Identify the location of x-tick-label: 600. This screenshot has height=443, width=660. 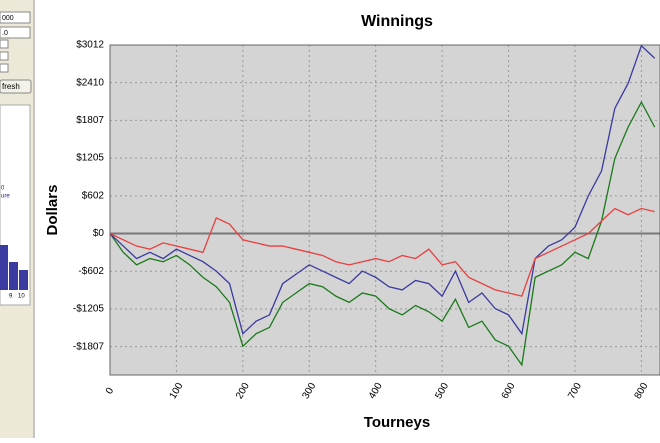
(509, 391).